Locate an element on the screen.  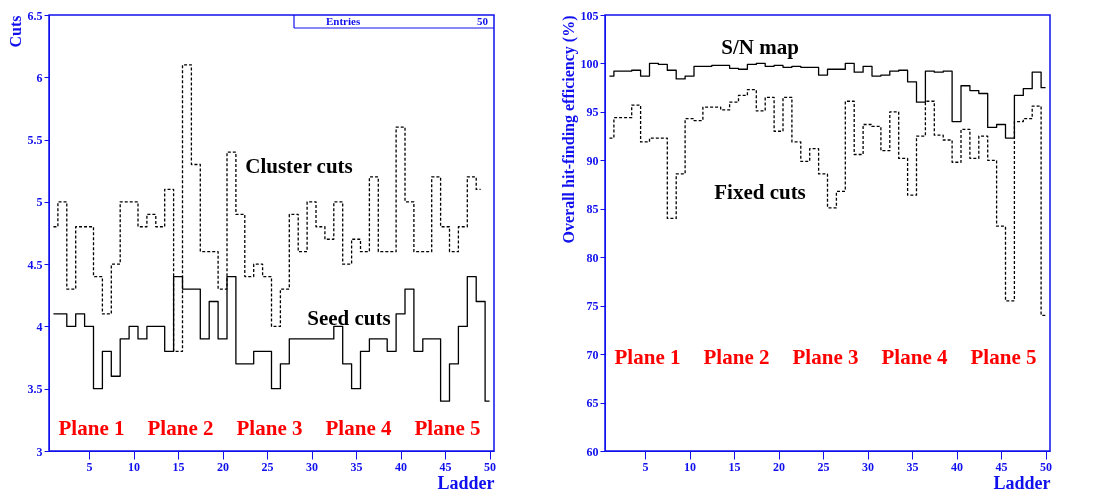
y-tick-label: 85 is located at coordinates (592, 209).